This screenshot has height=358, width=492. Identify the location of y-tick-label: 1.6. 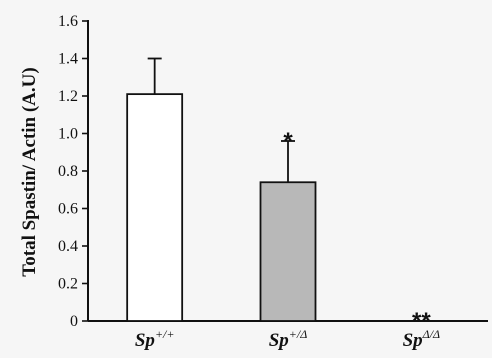
(68, 21).